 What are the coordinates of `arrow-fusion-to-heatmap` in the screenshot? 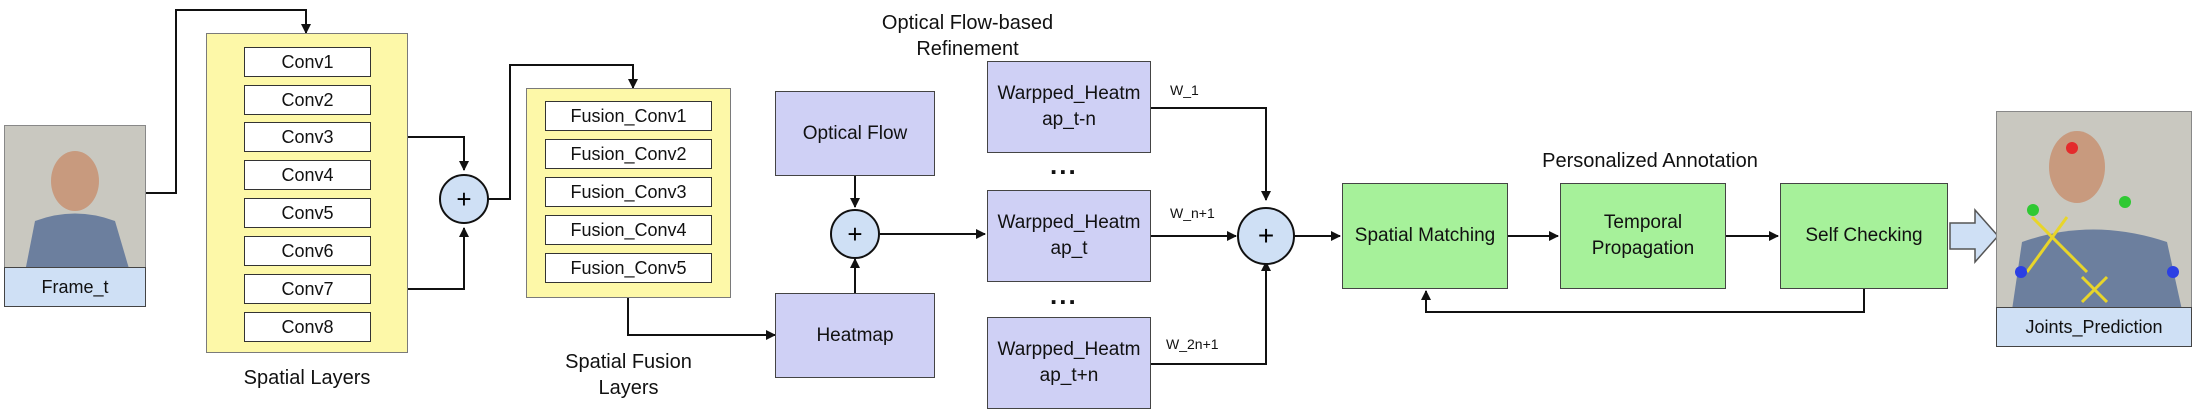 It's located at (701, 319).